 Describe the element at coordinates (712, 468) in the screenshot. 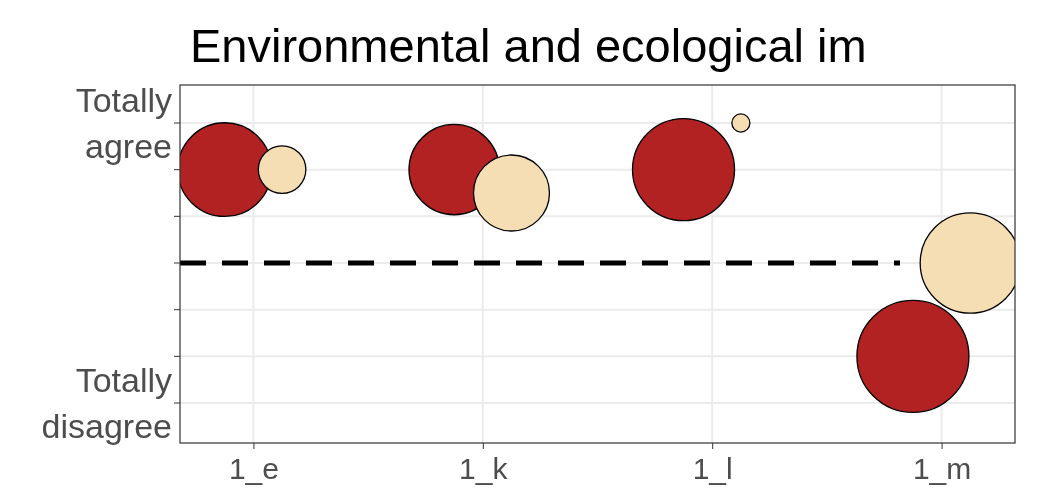

I see `x-tick-label: 1_l` at that location.